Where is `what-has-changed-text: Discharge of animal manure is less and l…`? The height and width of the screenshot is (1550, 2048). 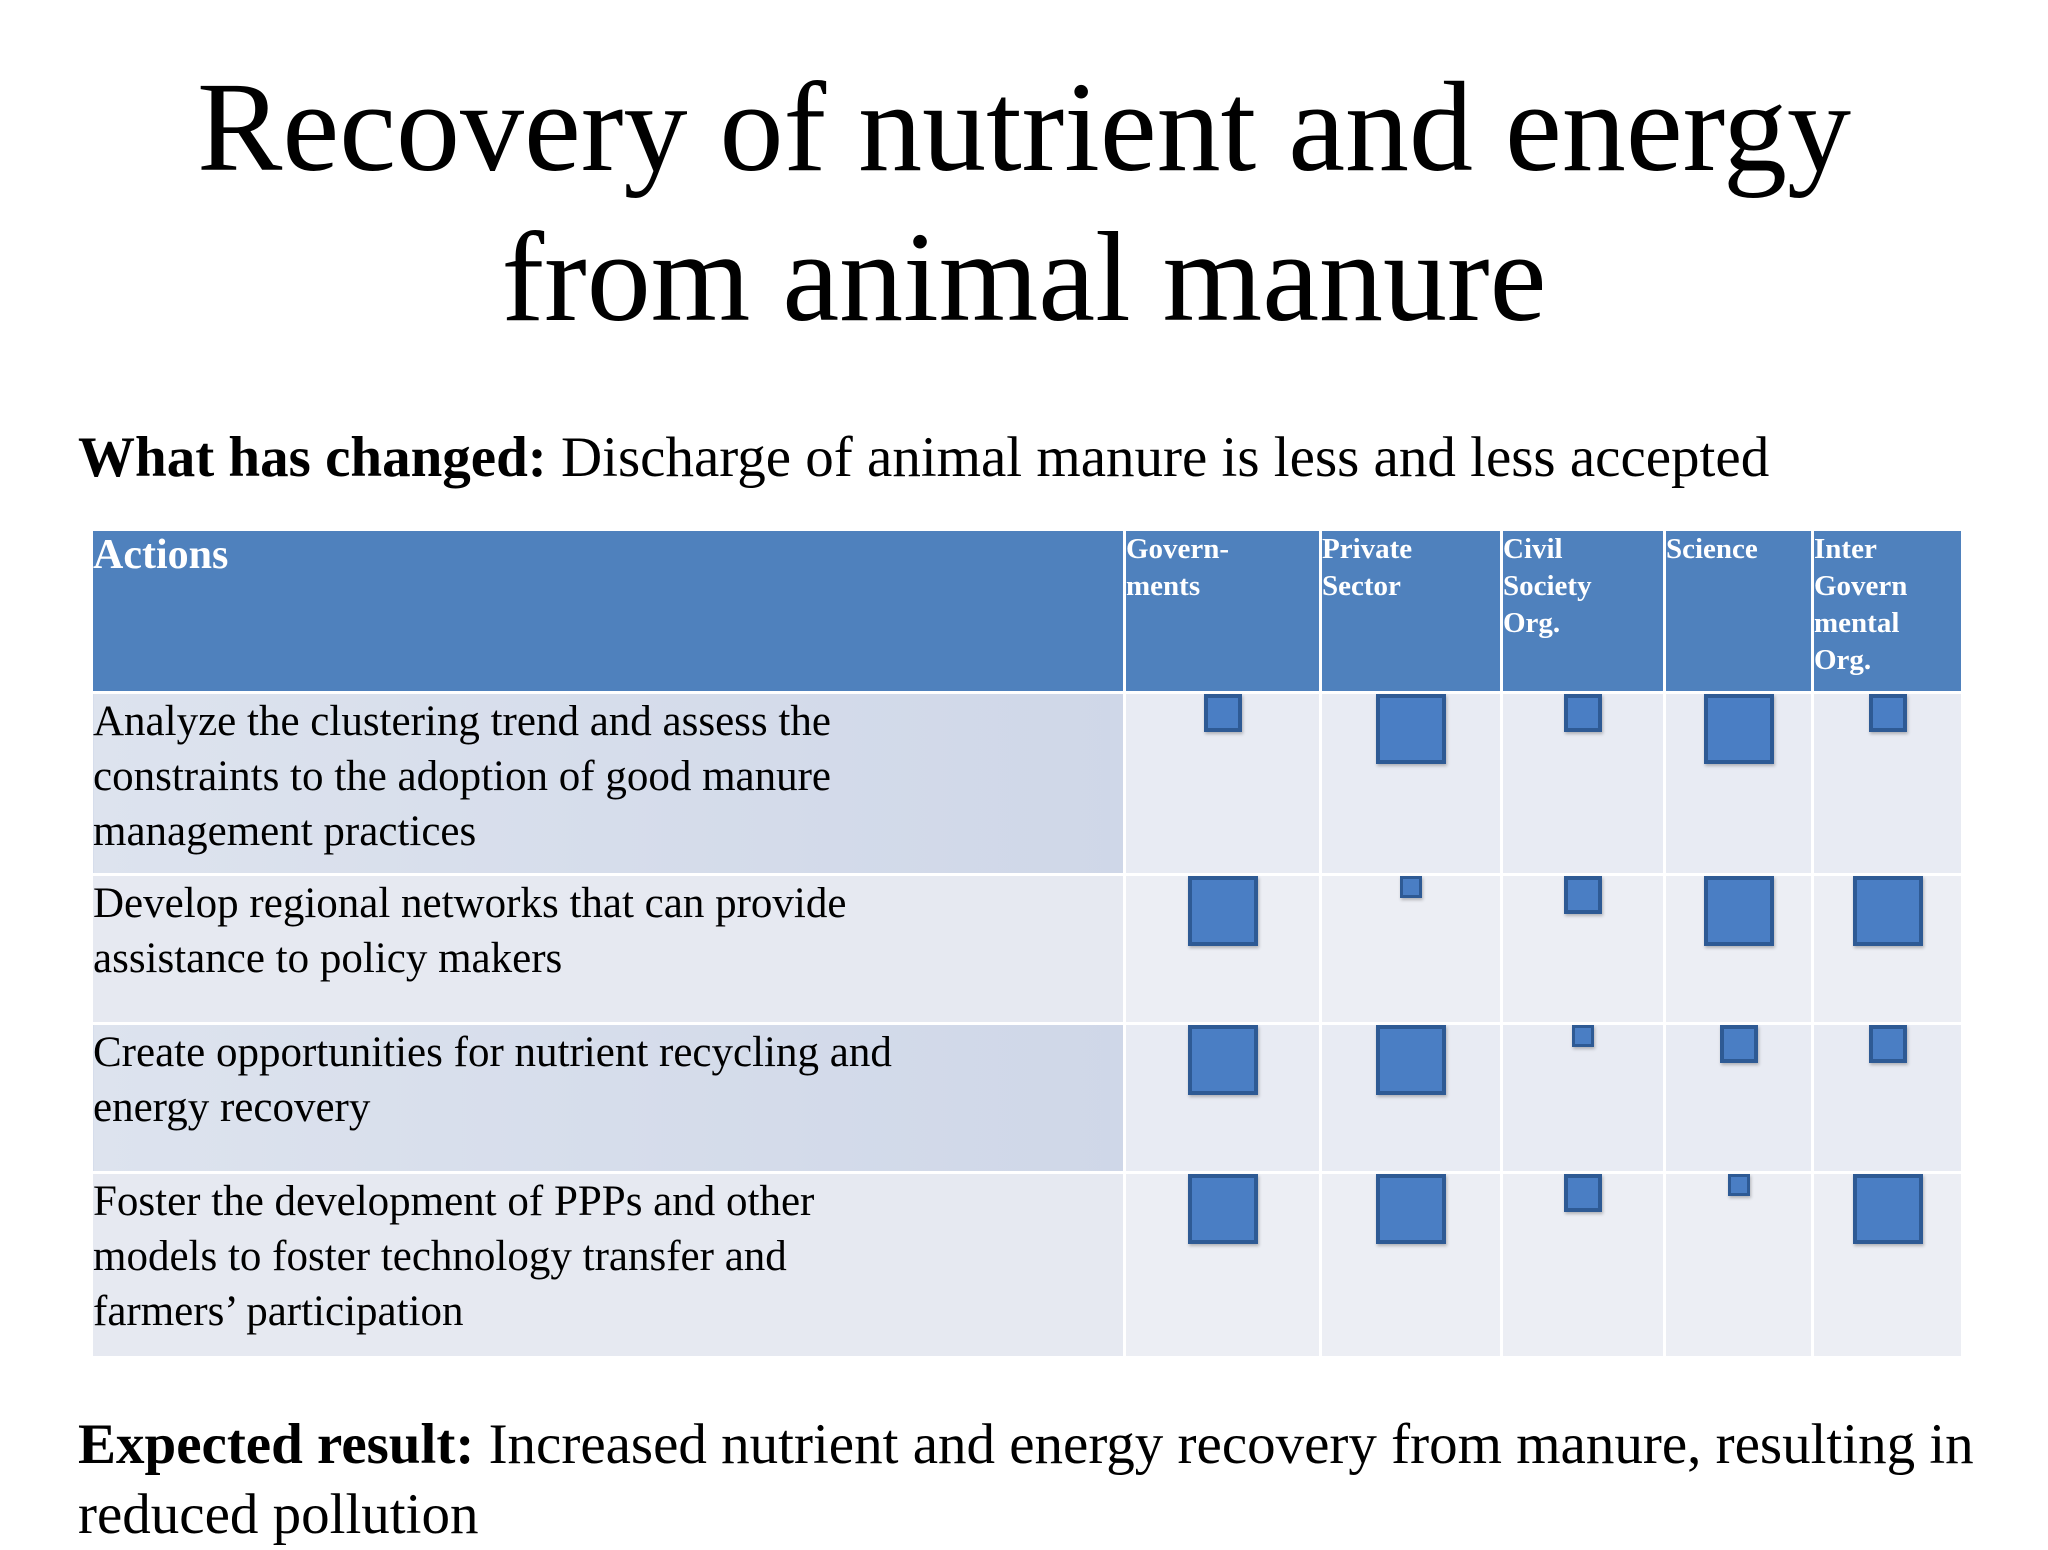 what-has-changed-text: Discharge of animal manure is less and l… is located at coordinates (1158, 457).